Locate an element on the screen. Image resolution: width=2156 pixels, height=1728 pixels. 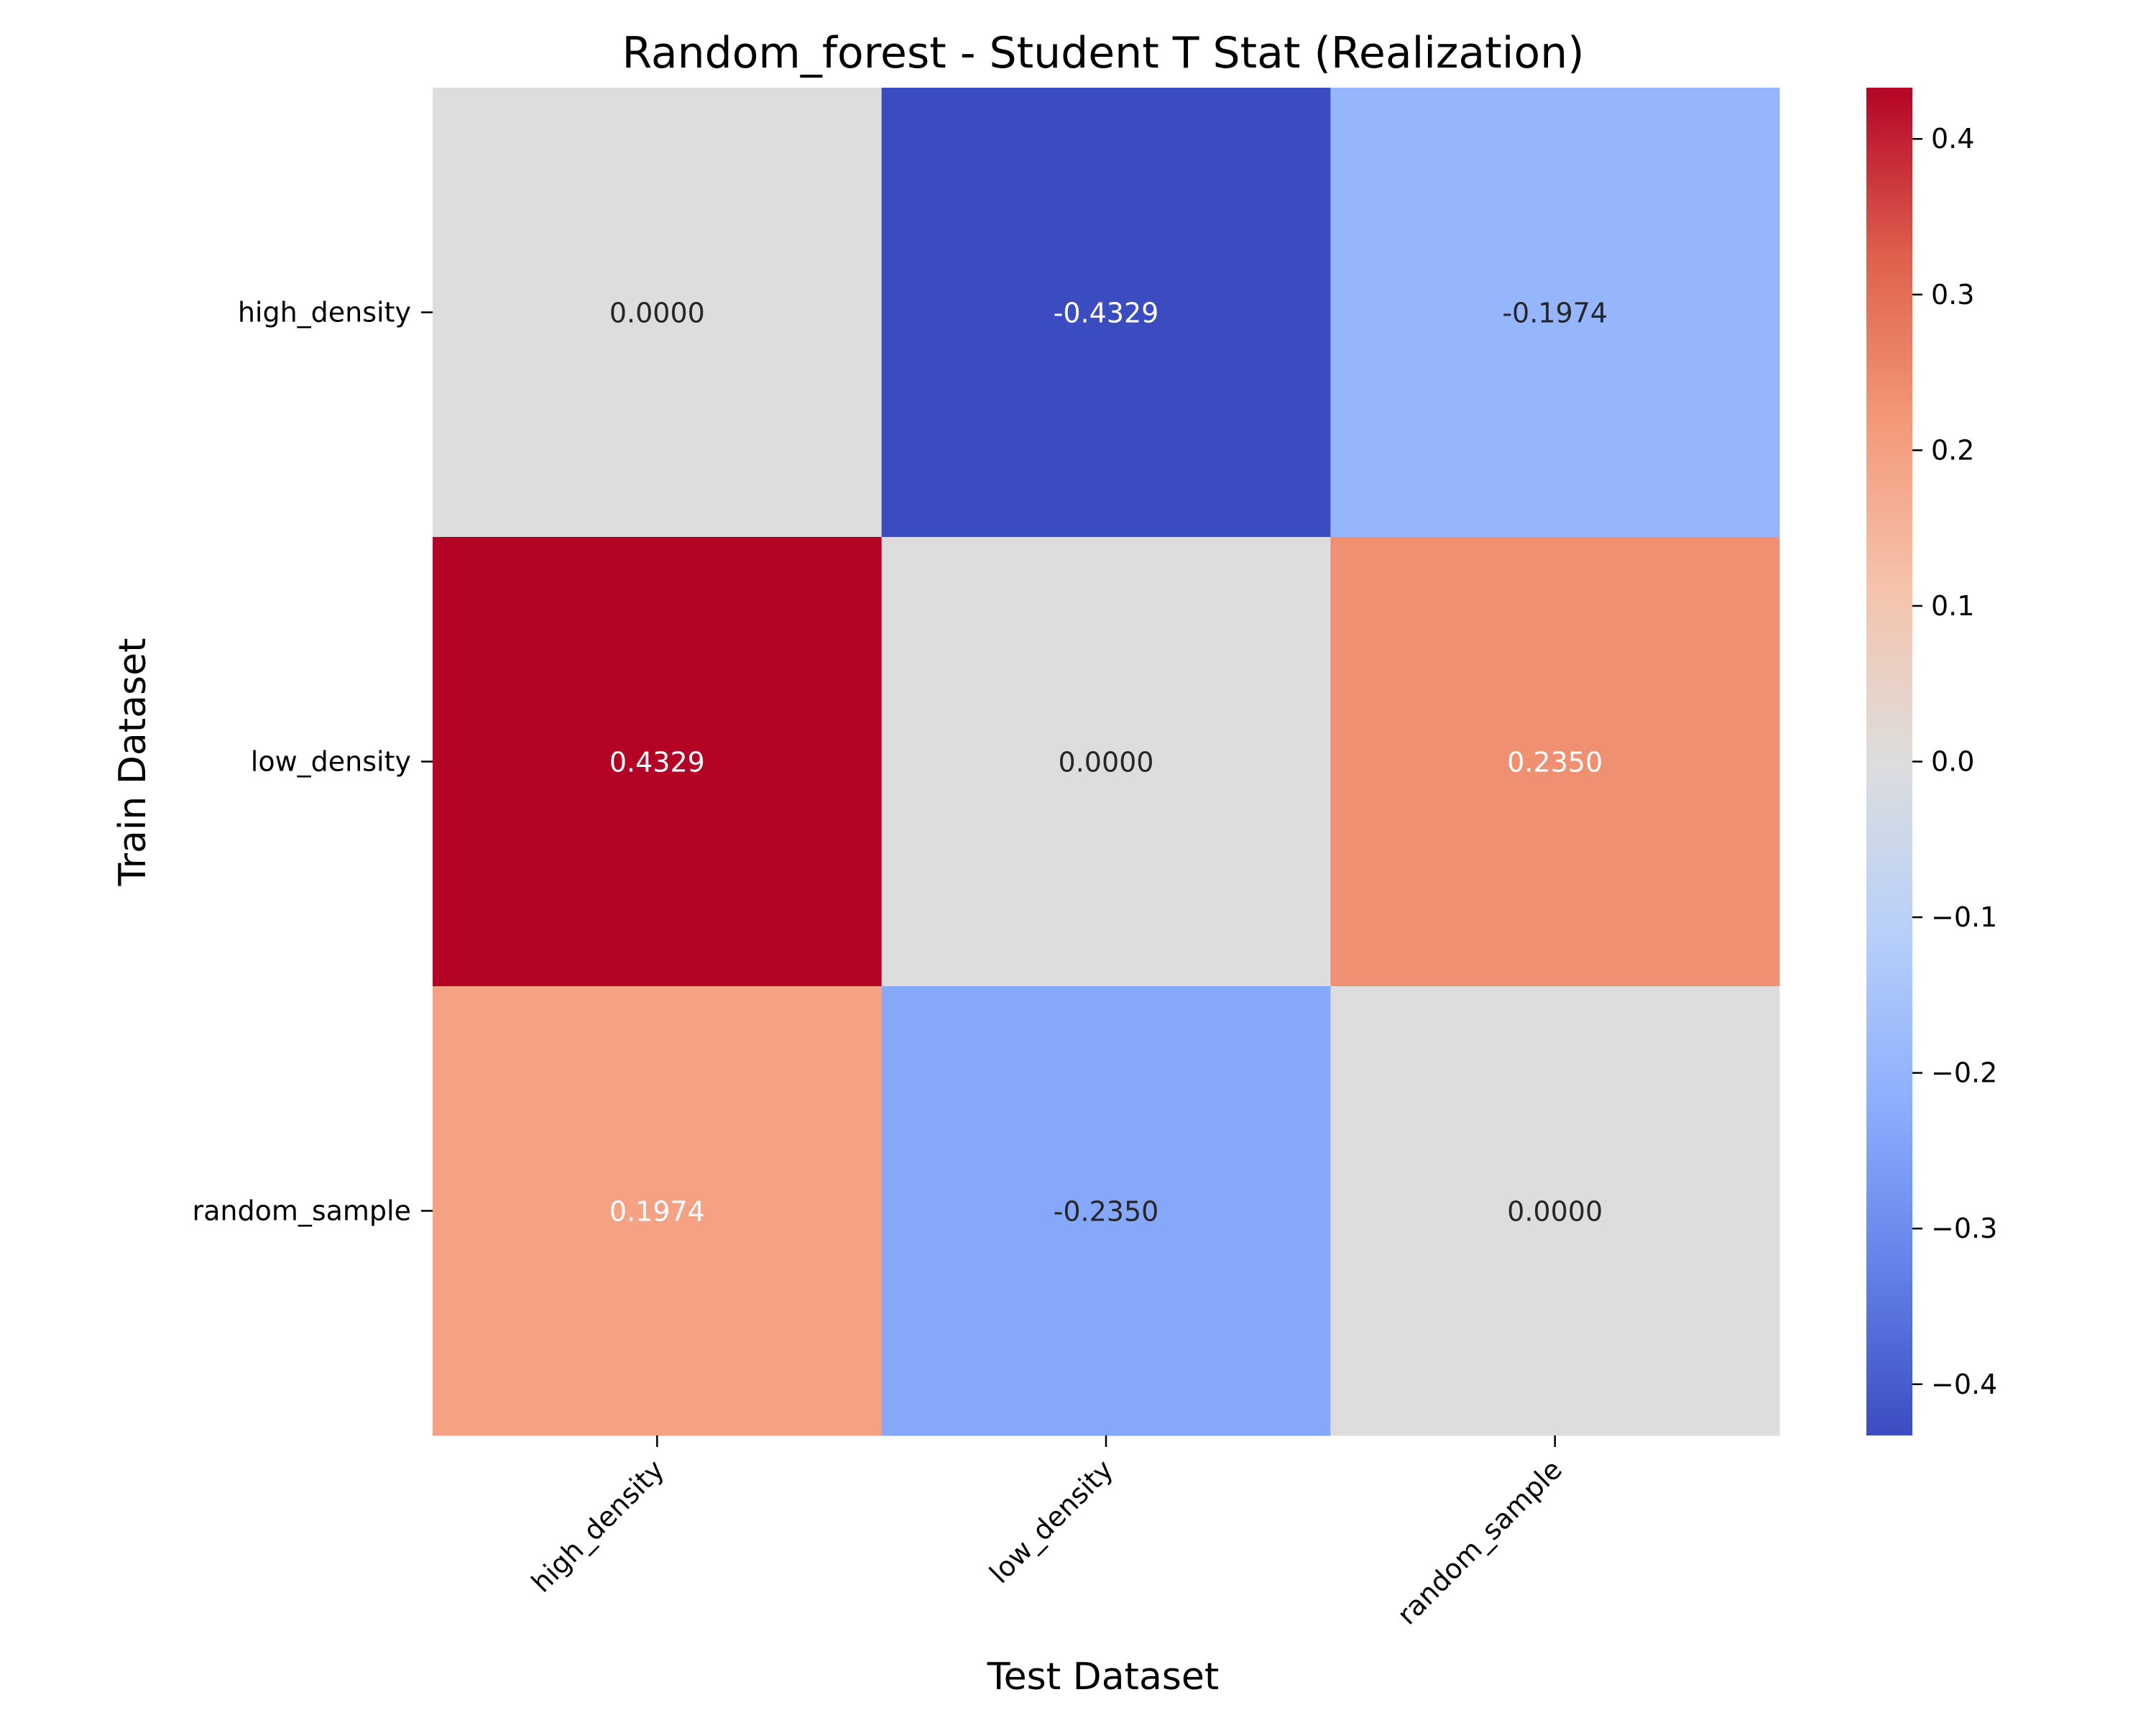
colorbar-tick-label: −0.3 is located at coordinates (1964, 1228).